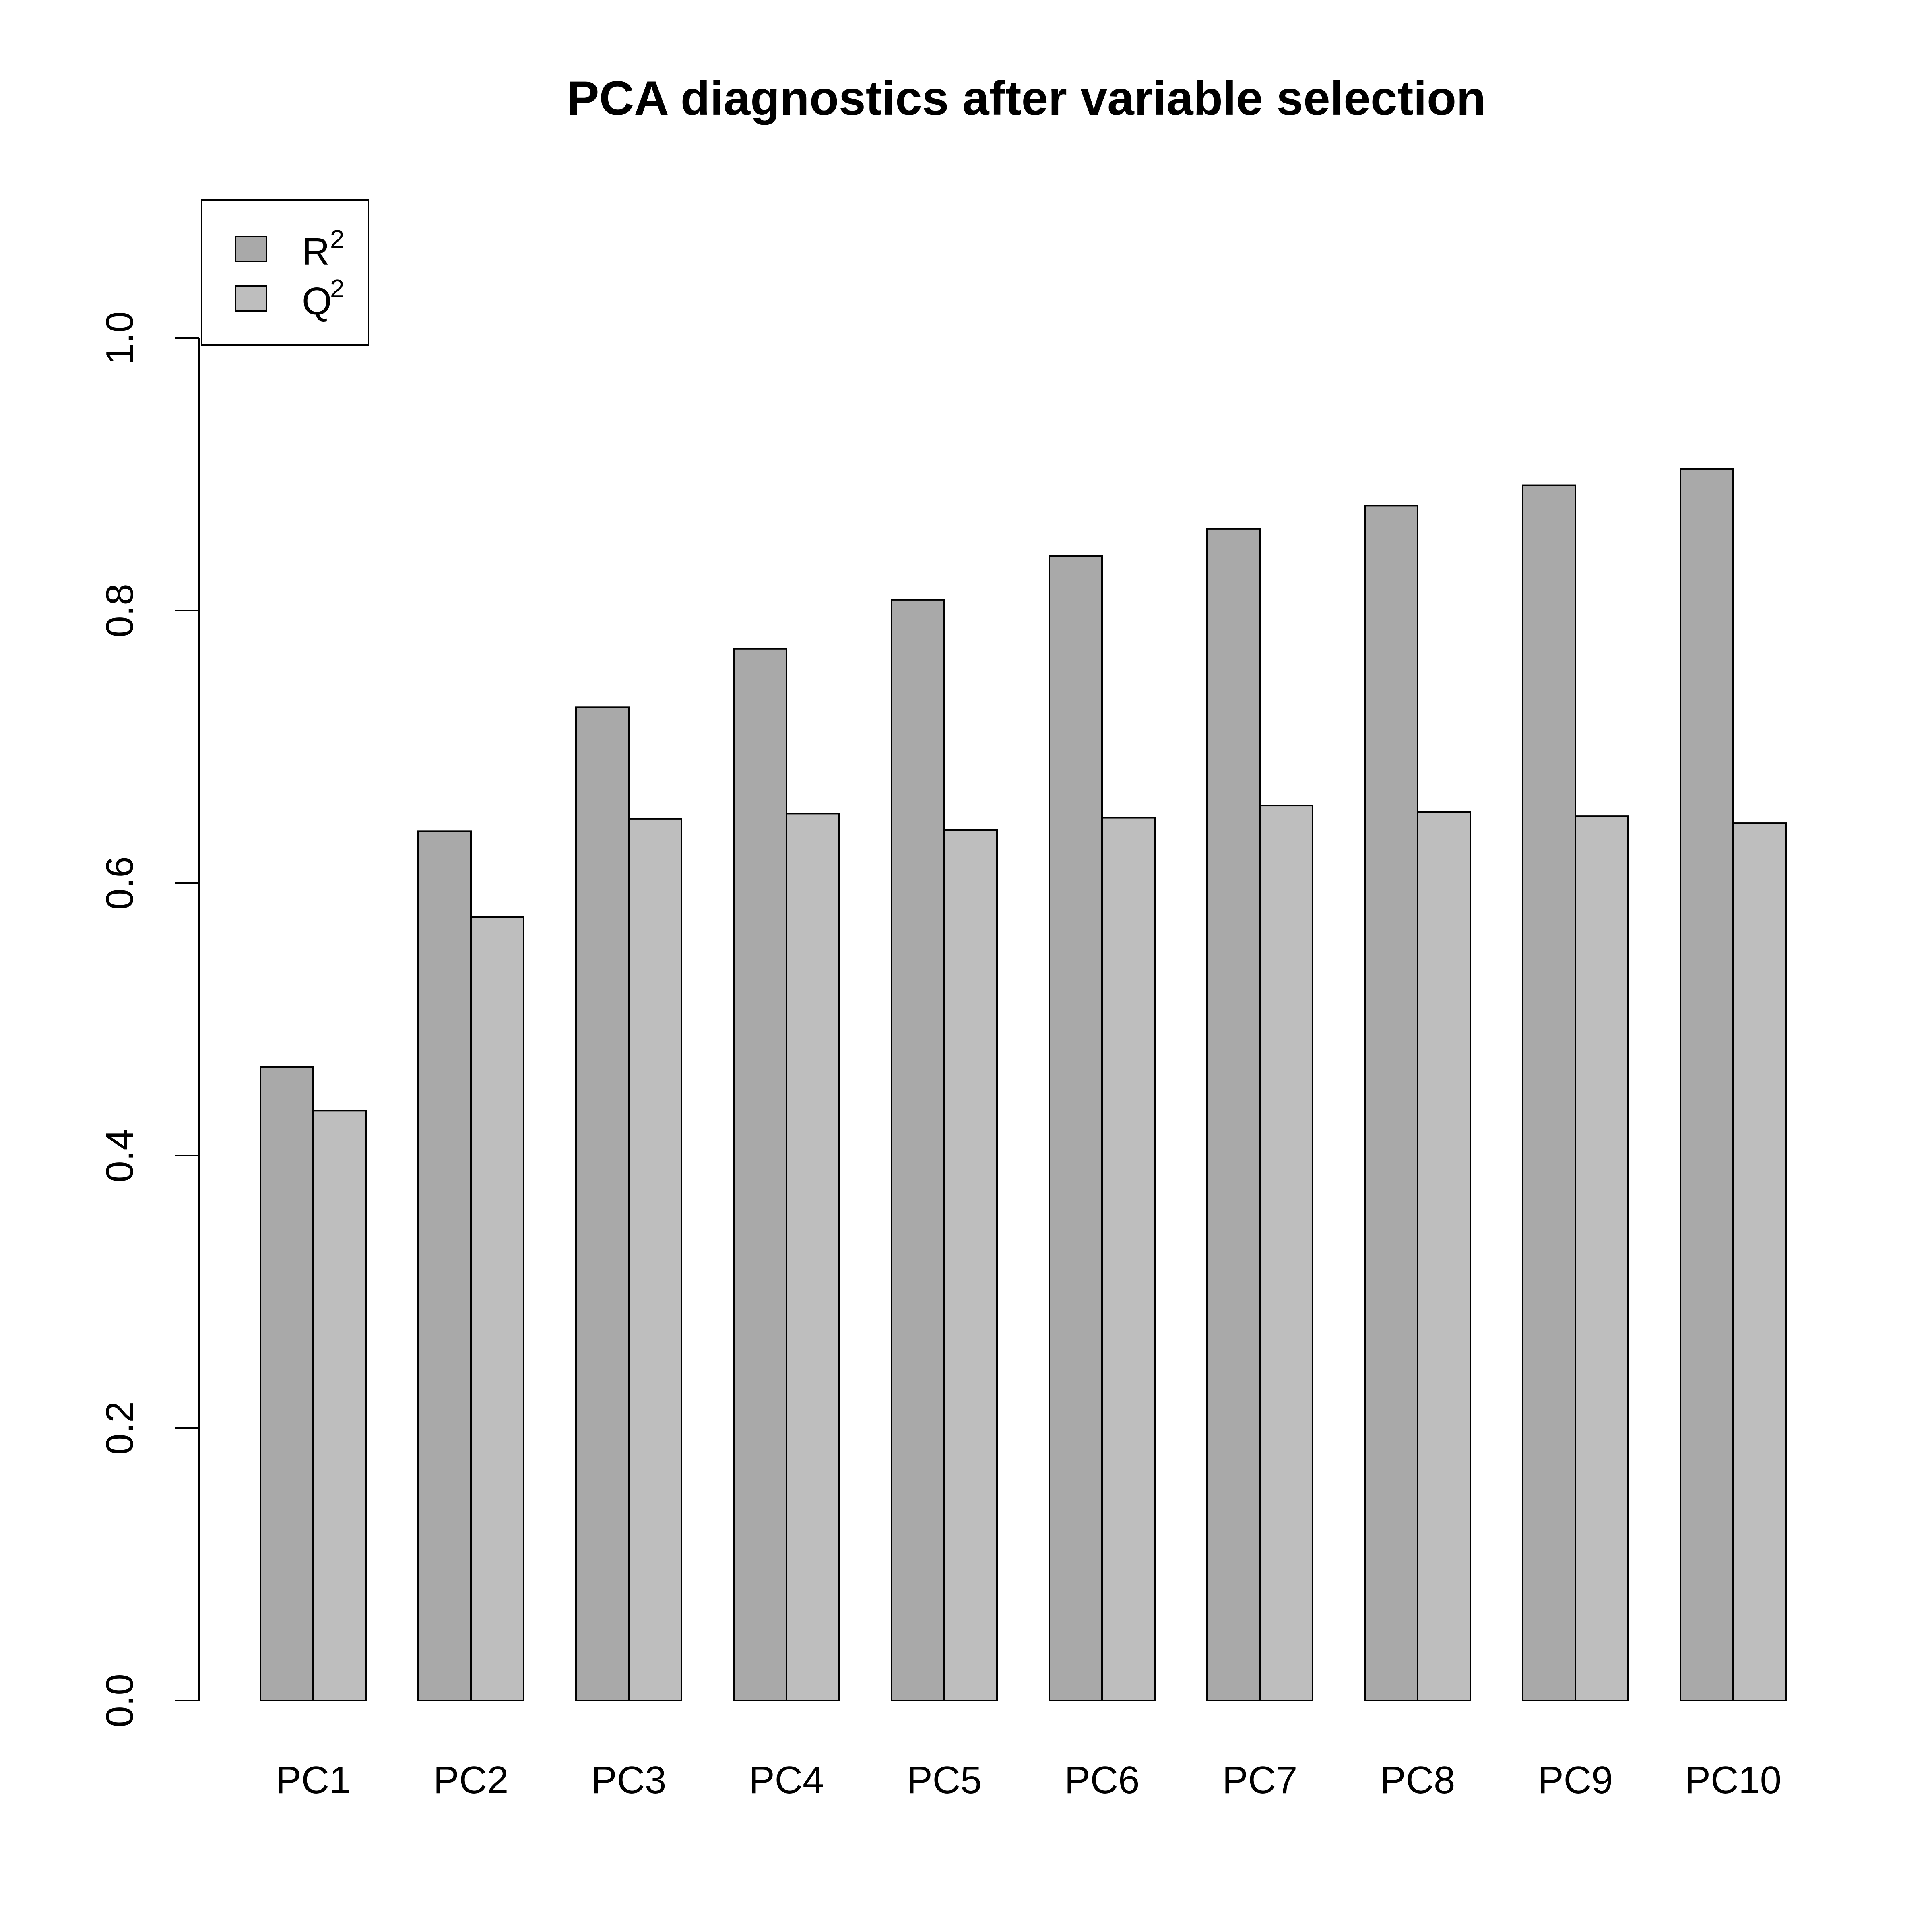 The width and height of the screenshot is (1932, 1932). I want to click on legend-box, so click(285, 272).